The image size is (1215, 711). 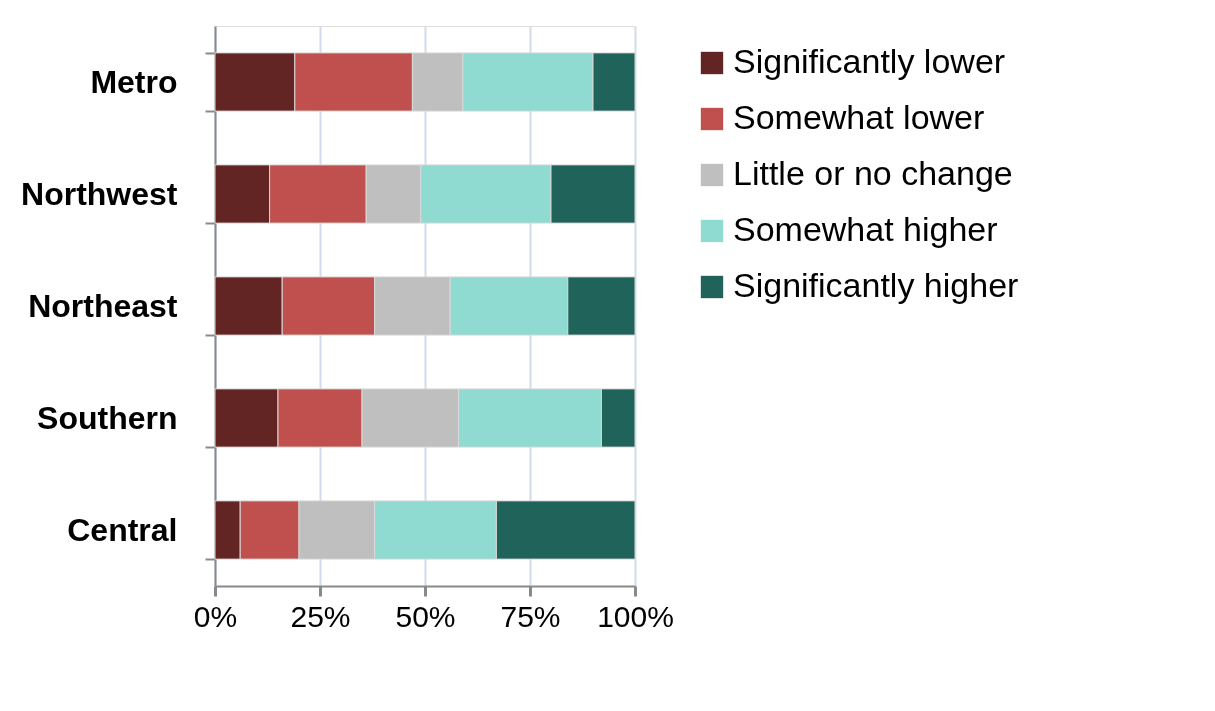 What do you see at coordinates (876, 285) in the screenshot?
I see `legend-label: Significantly higher` at bounding box center [876, 285].